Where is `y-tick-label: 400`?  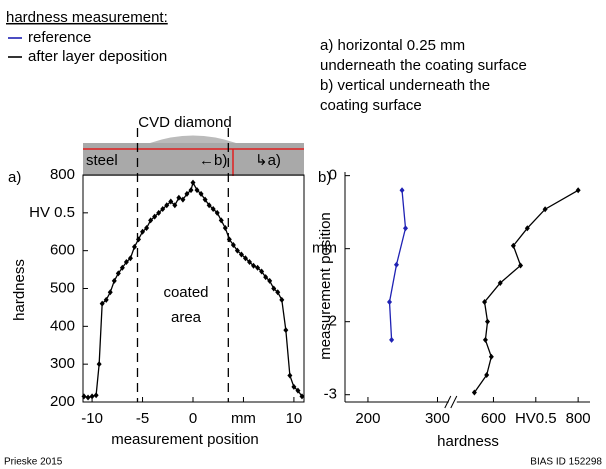
y-tick-label: 400 is located at coordinates (62, 325).